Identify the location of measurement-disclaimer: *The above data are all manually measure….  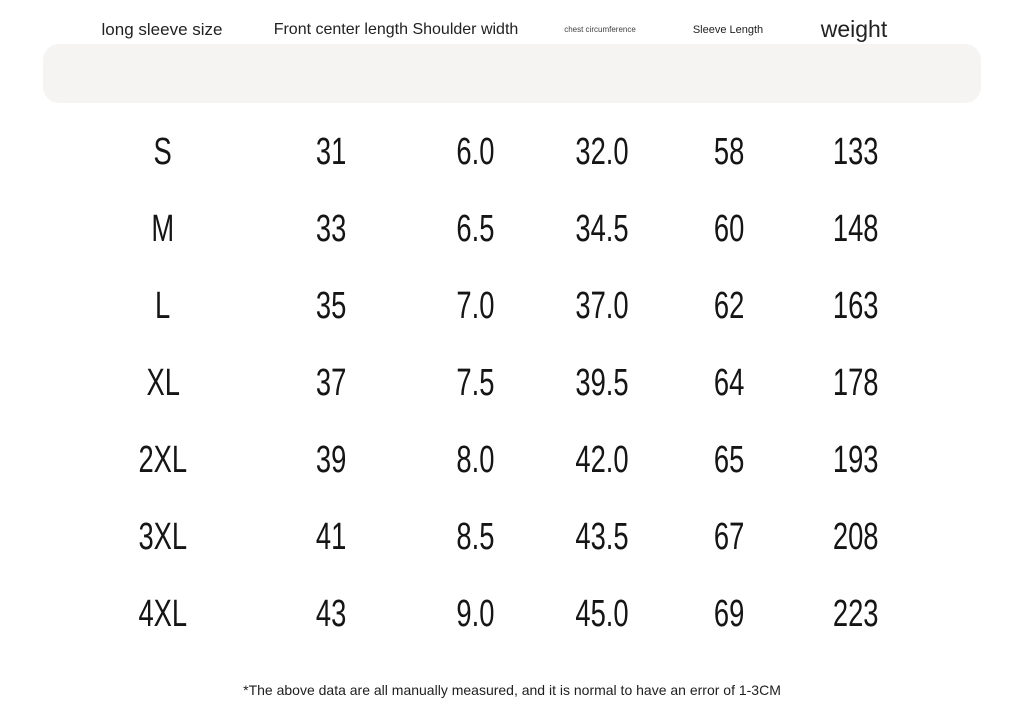
(512, 690).